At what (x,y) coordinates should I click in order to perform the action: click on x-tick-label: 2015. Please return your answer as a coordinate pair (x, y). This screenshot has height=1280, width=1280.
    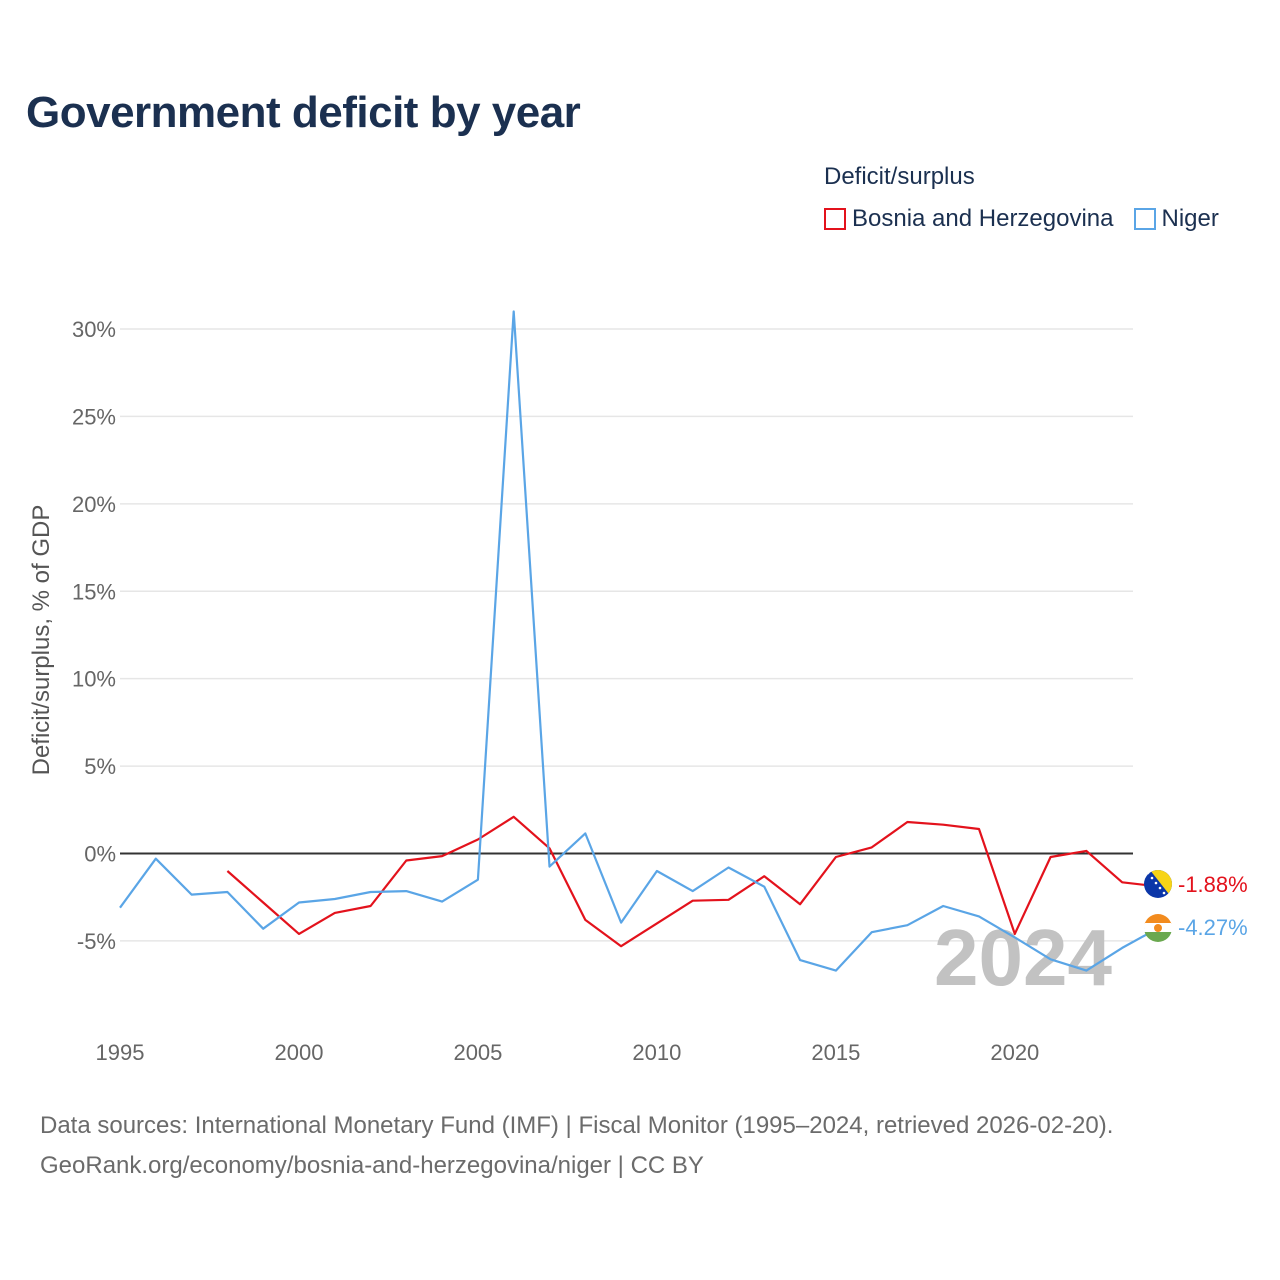
    Looking at the image, I should click on (835, 1052).